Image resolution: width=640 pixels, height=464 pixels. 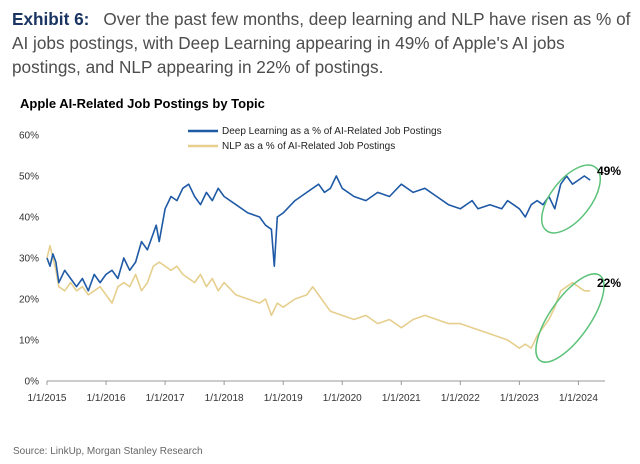 I want to click on y-tick-label: 10%, so click(x=29, y=341).